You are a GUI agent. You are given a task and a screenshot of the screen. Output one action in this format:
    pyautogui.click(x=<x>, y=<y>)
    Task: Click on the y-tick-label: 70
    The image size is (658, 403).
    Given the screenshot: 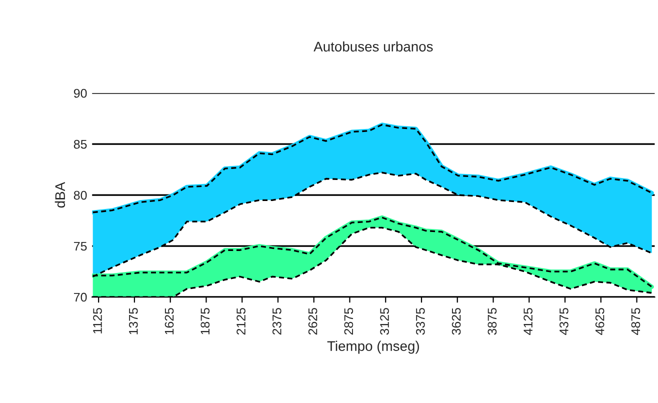 What is the action you would take?
    pyautogui.click(x=80, y=297)
    